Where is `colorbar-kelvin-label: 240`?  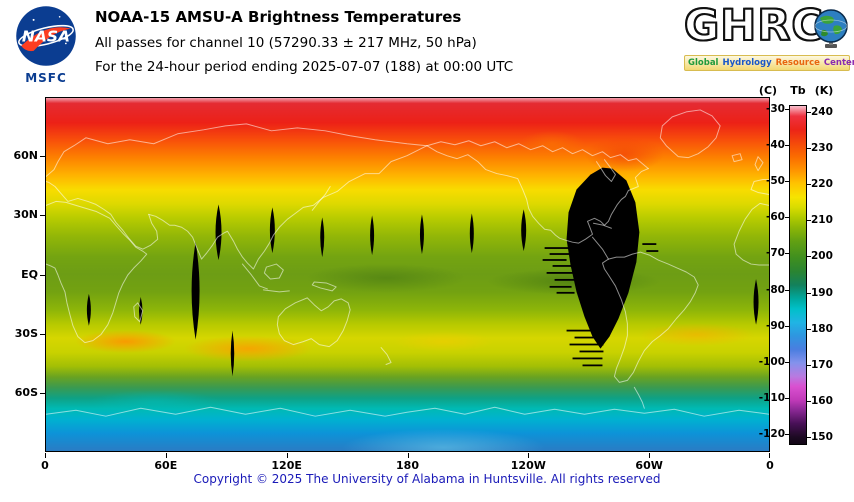 colorbar-kelvin-label: 240 is located at coordinates (822, 112).